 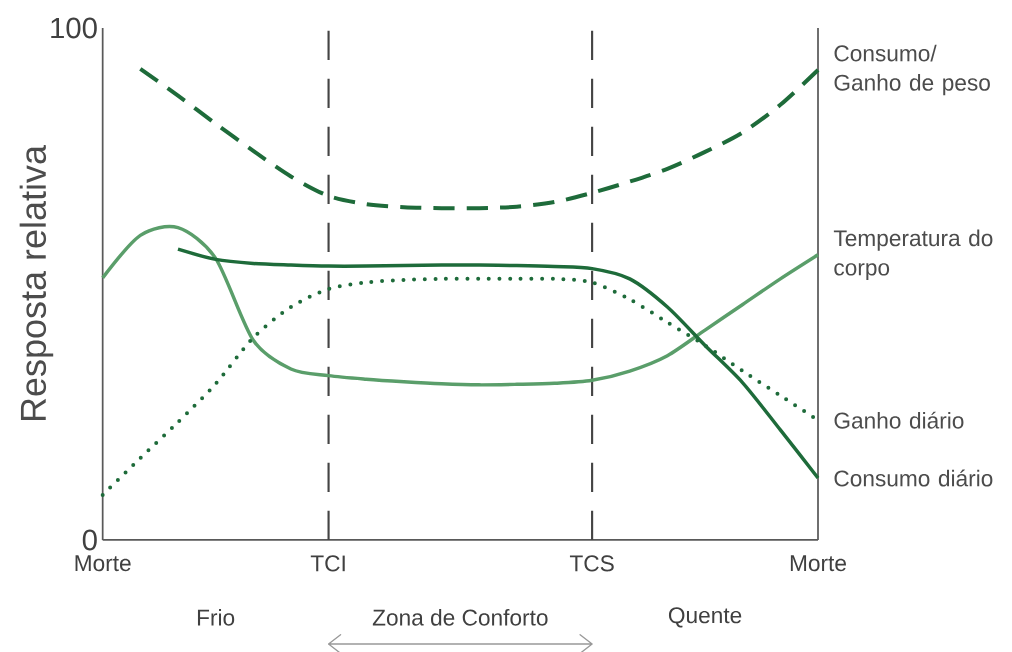 I want to click on y-tick-label: 100, so click(x=74, y=28).